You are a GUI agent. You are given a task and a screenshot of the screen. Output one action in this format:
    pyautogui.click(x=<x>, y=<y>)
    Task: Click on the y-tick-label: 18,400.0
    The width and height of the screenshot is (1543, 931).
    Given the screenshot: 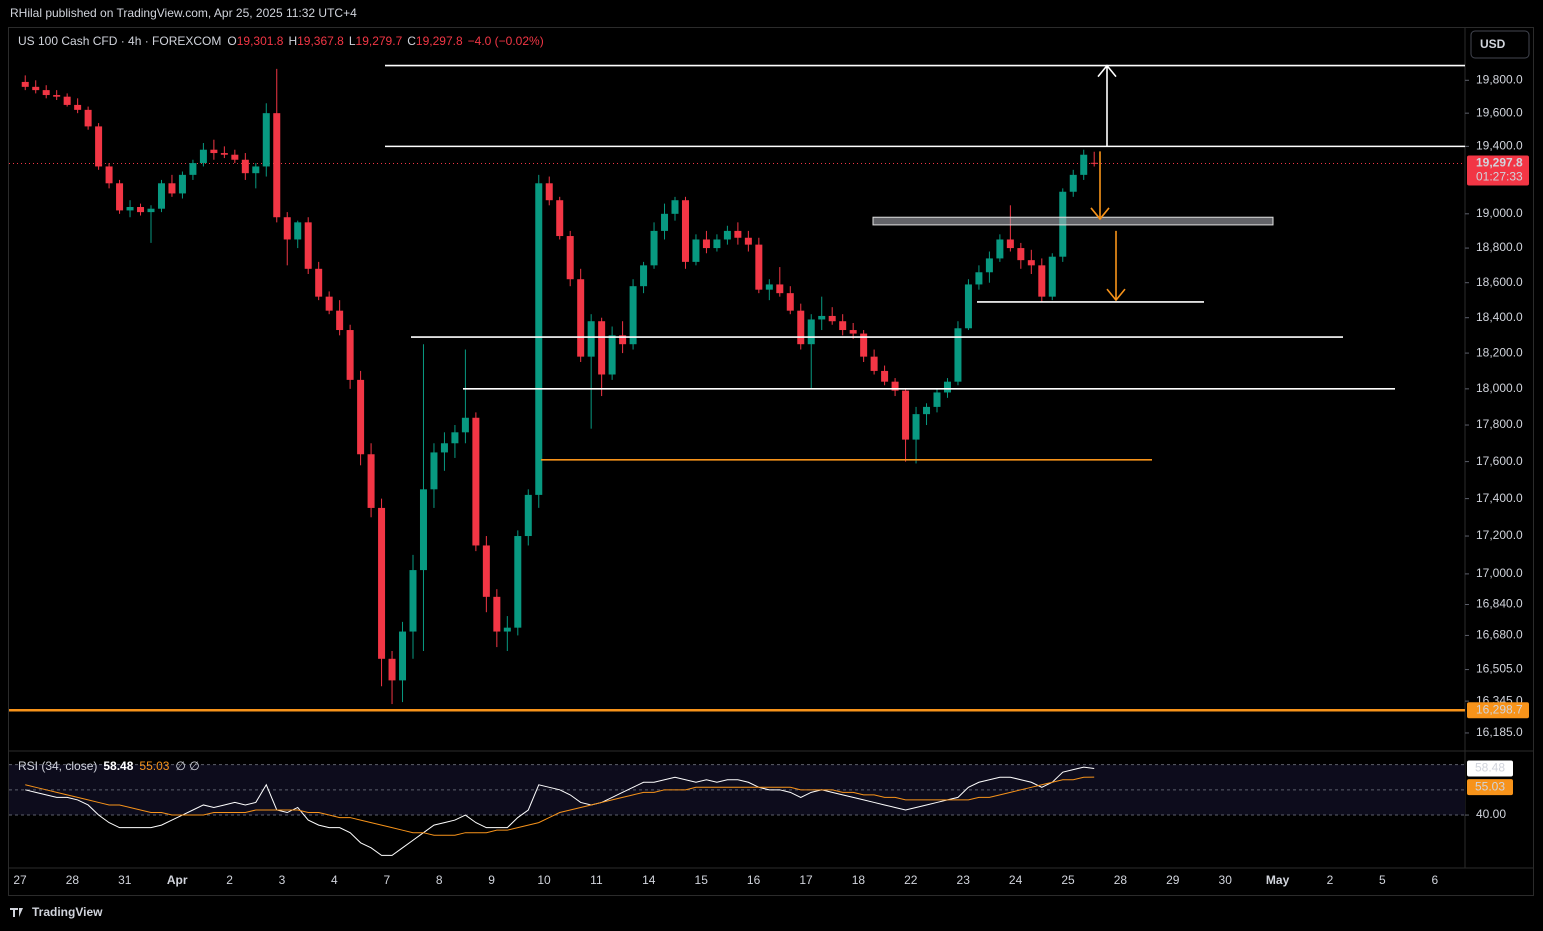 What is the action you would take?
    pyautogui.click(x=1499, y=317)
    